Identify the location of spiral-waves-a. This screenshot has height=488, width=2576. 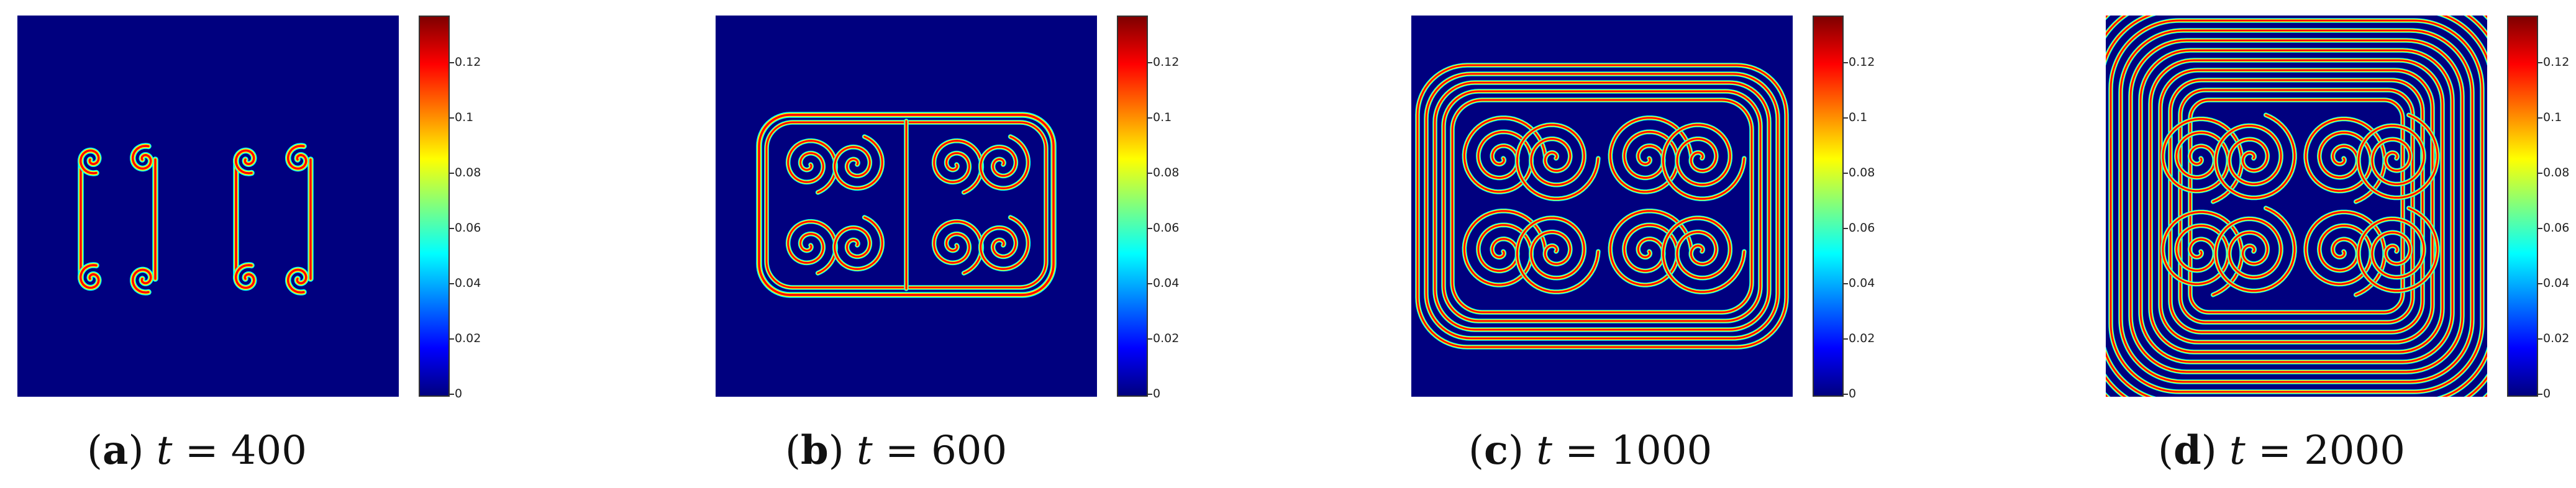
(196, 219).